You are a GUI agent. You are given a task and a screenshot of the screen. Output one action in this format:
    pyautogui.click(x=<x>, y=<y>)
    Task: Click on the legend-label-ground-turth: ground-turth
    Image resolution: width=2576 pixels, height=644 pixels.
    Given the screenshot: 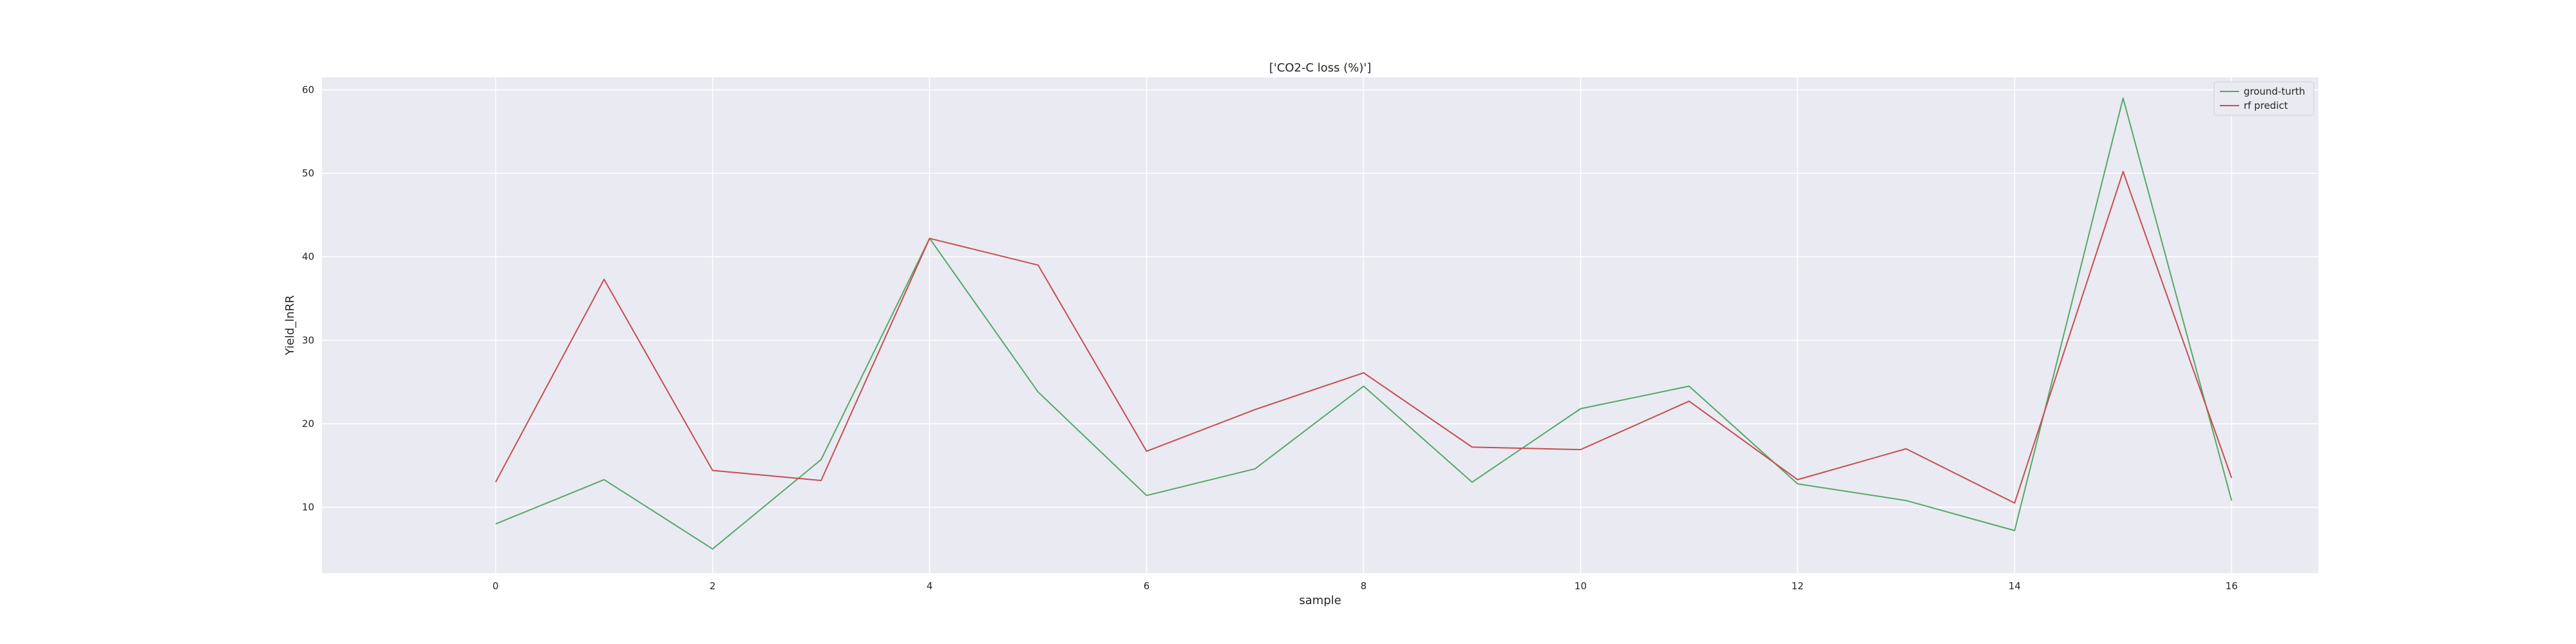 What is the action you would take?
    pyautogui.click(x=2274, y=92)
    